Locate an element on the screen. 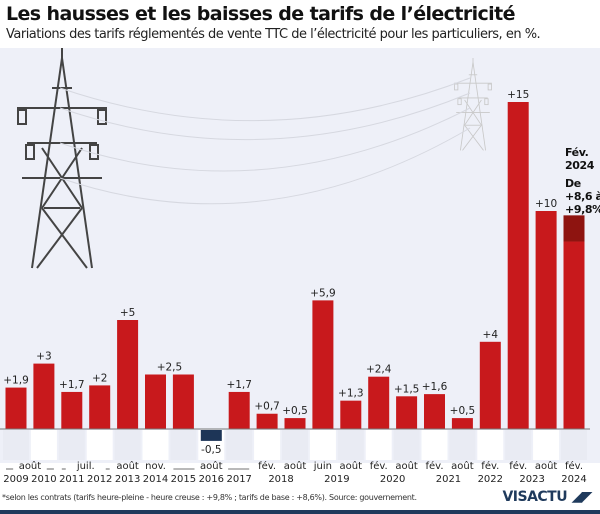 This screenshot has height=514, width=600. year-label: 2011 is located at coordinates (71, 479).